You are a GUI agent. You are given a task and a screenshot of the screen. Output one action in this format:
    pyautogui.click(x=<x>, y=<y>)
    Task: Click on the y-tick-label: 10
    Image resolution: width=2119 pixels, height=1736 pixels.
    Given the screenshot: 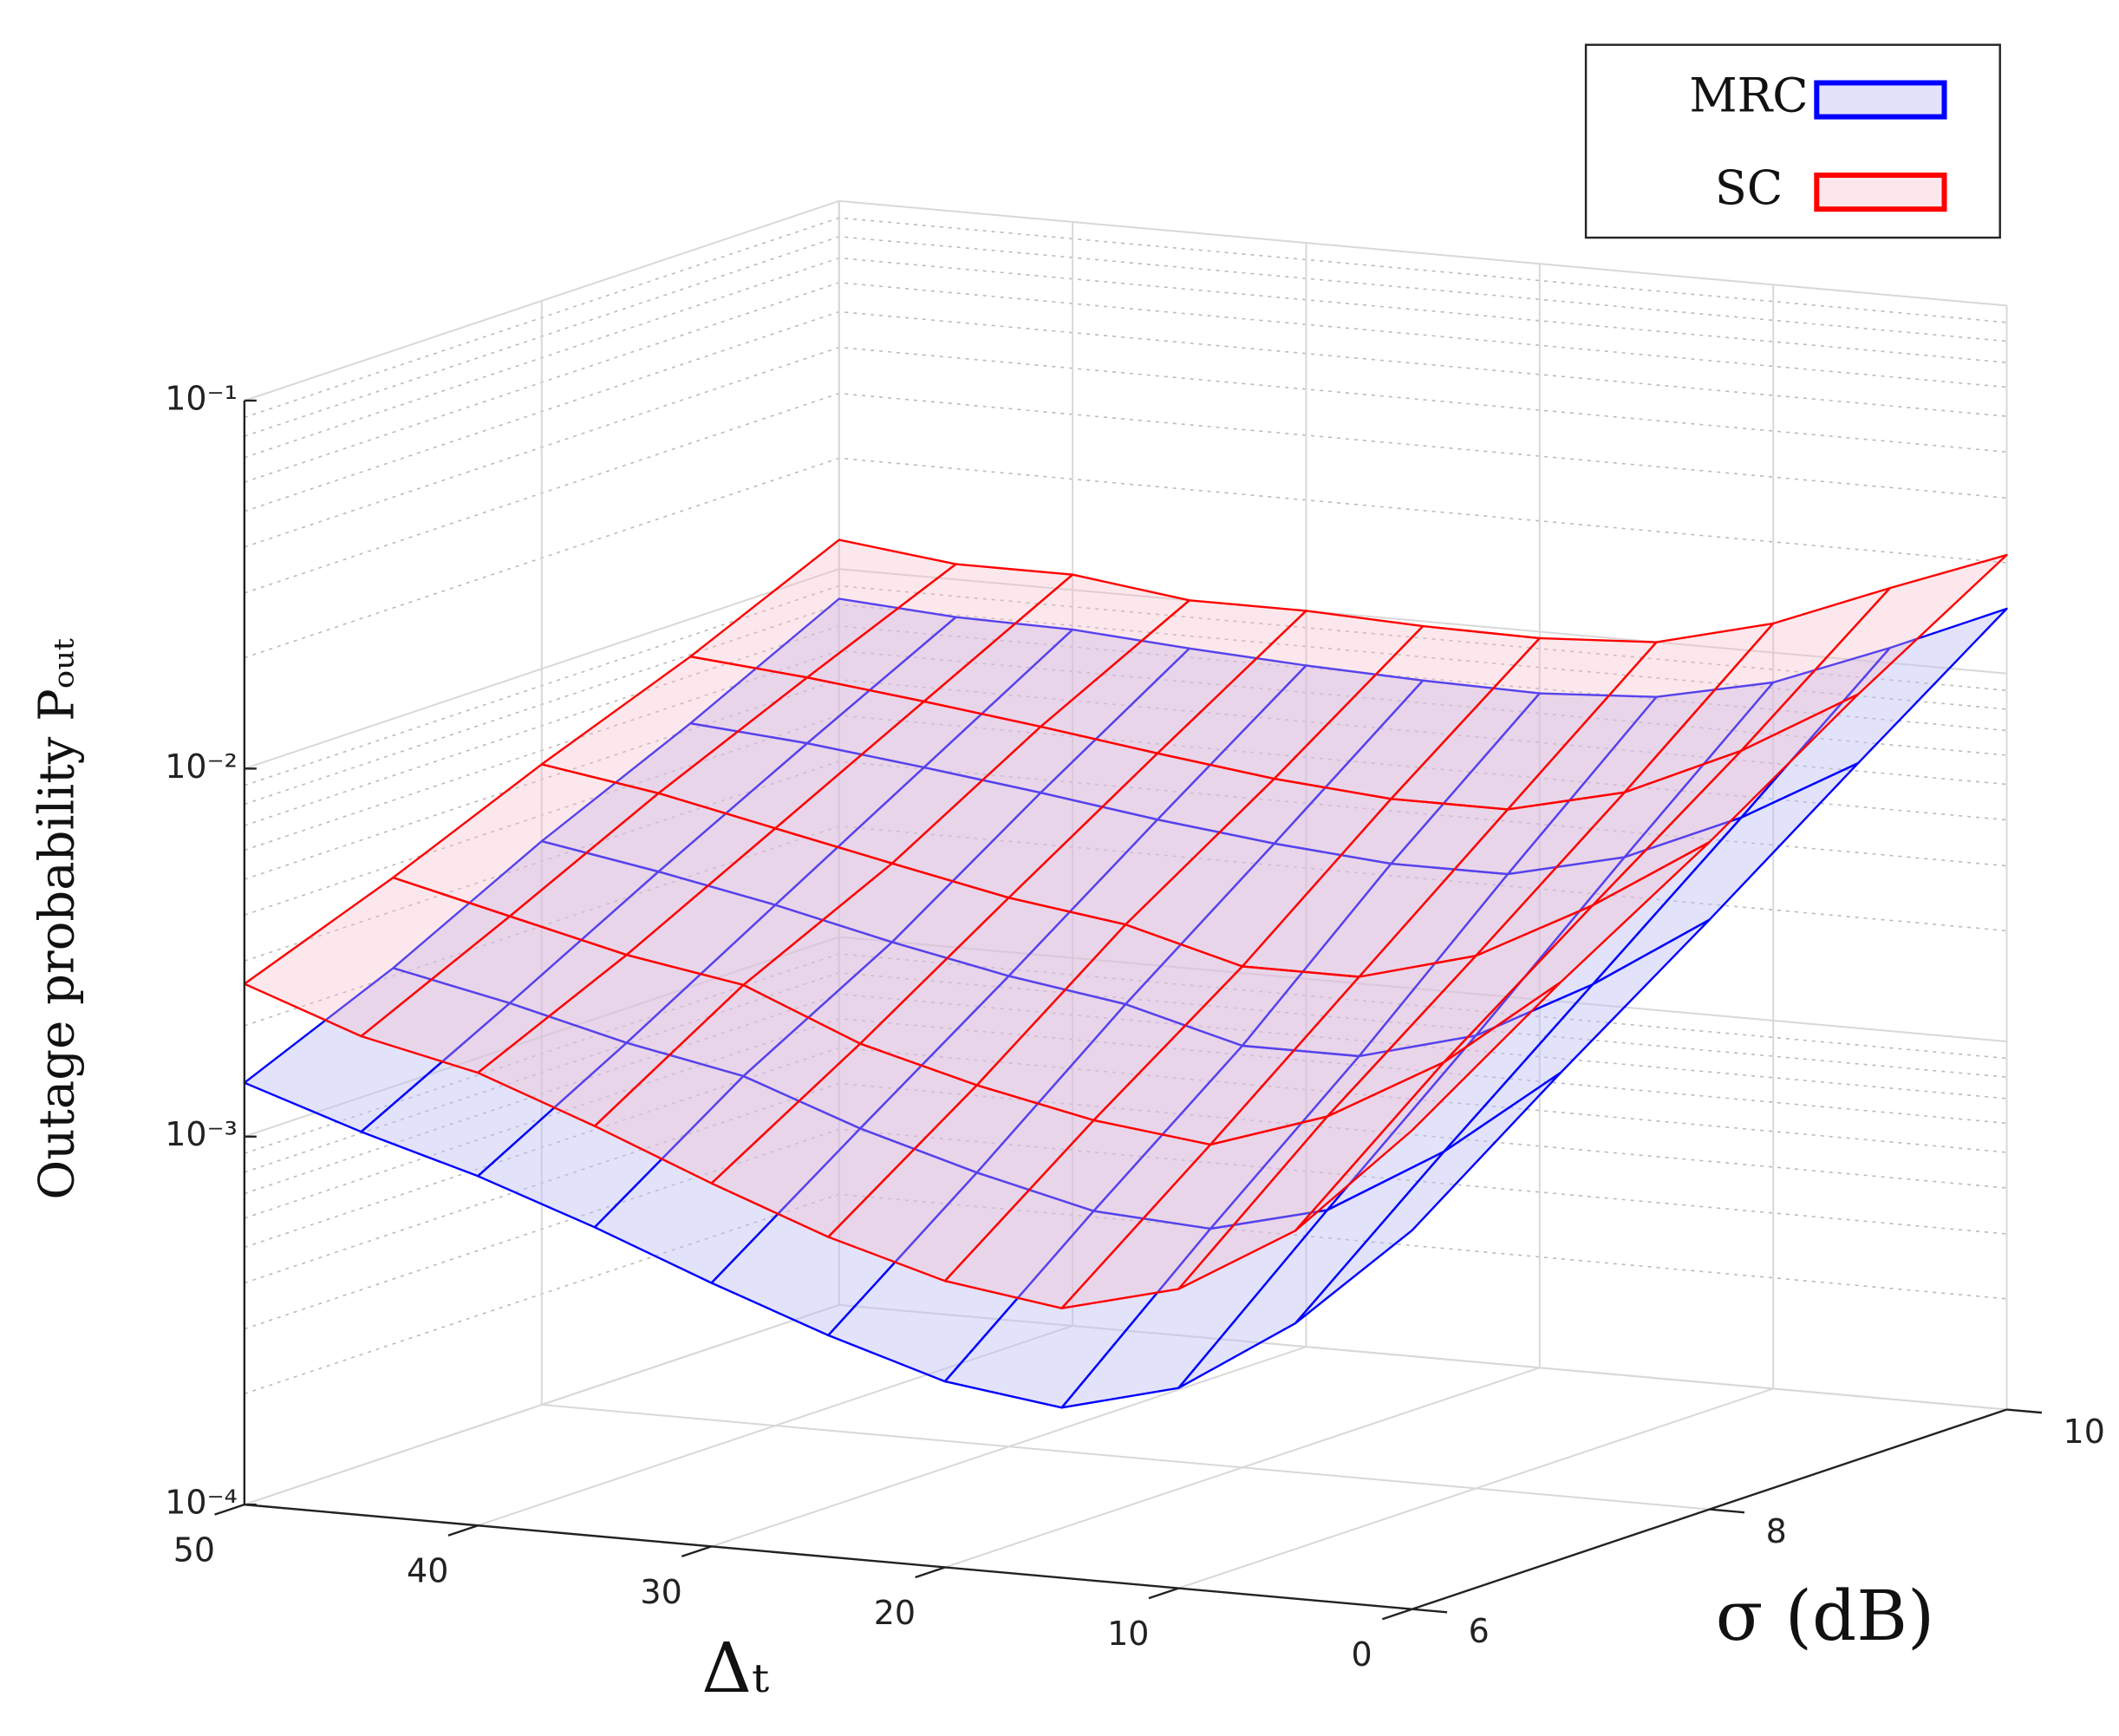 What is the action you would take?
    pyautogui.click(x=2084, y=1432)
    